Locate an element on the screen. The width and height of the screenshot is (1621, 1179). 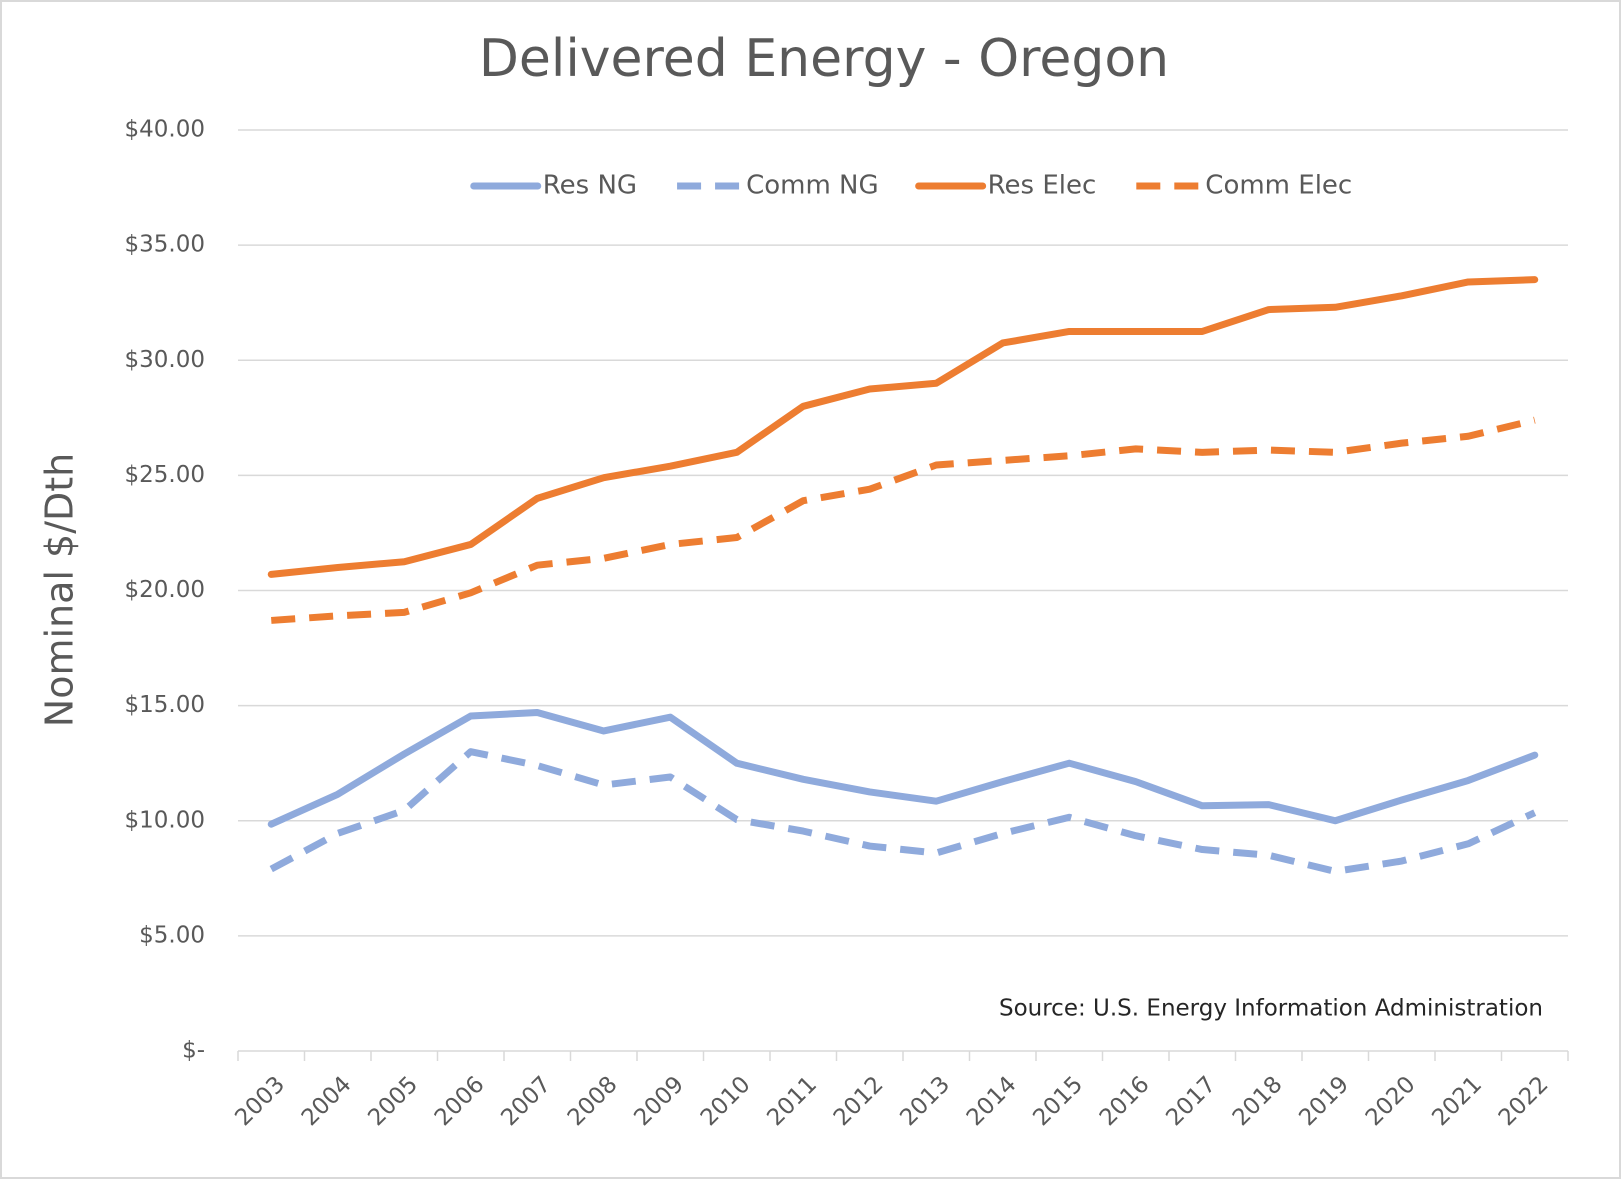
y-tick-label: $5.00 is located at coordinates (172, 935).